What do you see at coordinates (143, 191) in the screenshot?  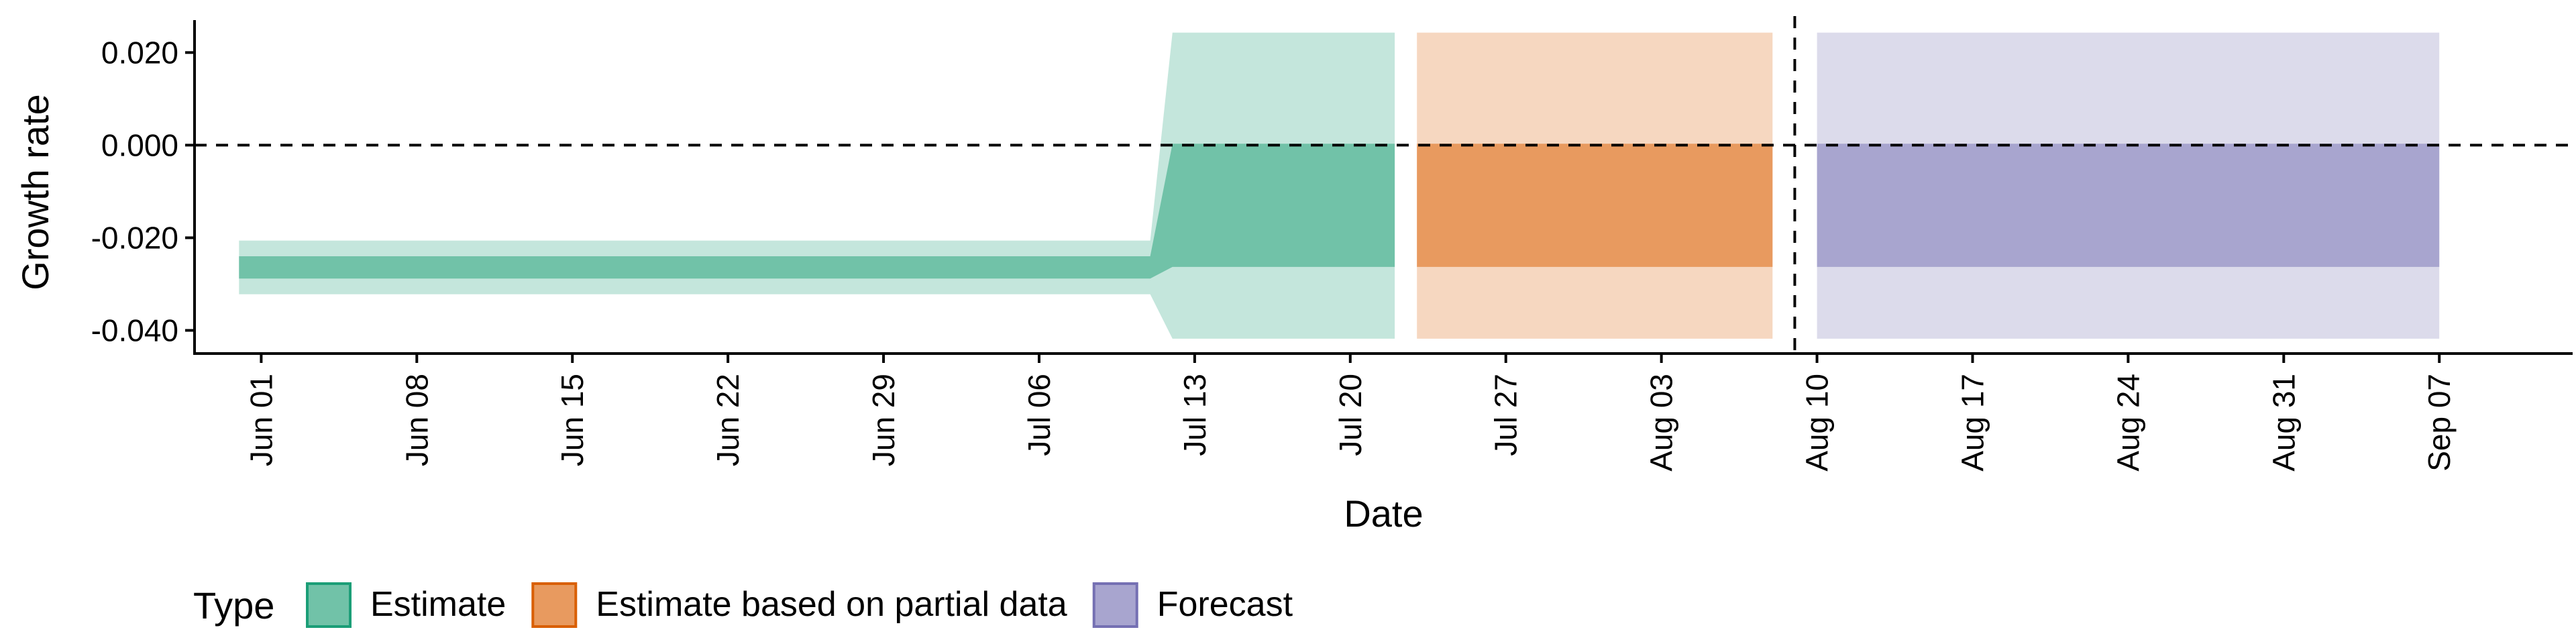 I see `y-axis-ticks: 0.020 0.000 -0.020 -0.040` at bounding box center [143, 191].